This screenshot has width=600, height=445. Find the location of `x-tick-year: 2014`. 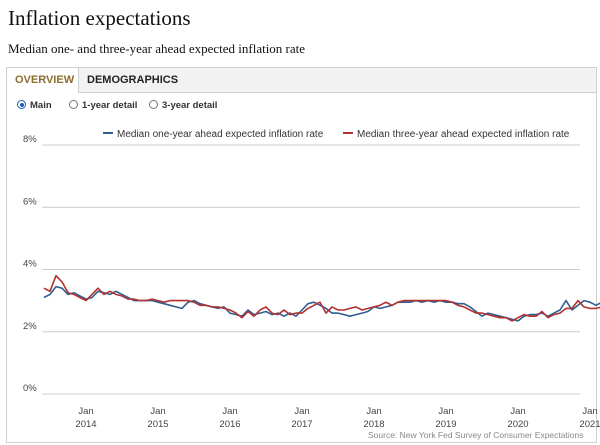

x-tick-year: 2014 is located at coordinates (85, 424).